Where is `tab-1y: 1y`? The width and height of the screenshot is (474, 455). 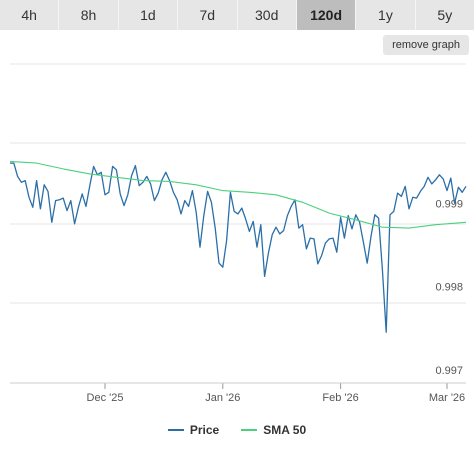 tab-1y: 1y is located at coordinates (384, 15).